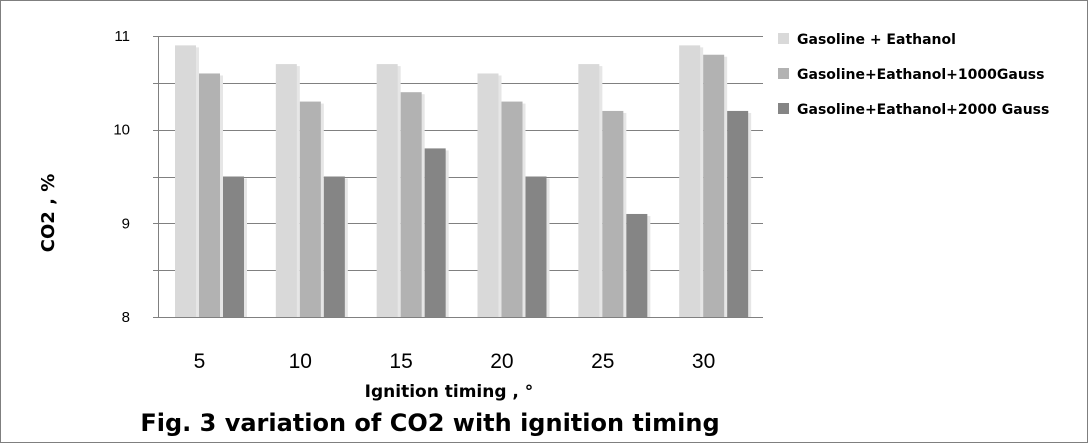 The image size is (1088, 444). I want to click on x-tick-label: 15, so click(400, 361).